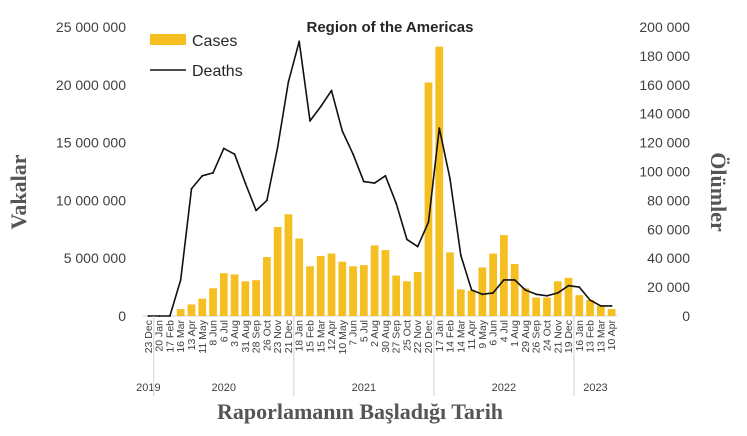 This screenshot has width=747, height=436. What do you see at coordinates (515, 333) in the screenshot?
I see `x-tick-label: 1 Aug` at bounding box center [515, 333].